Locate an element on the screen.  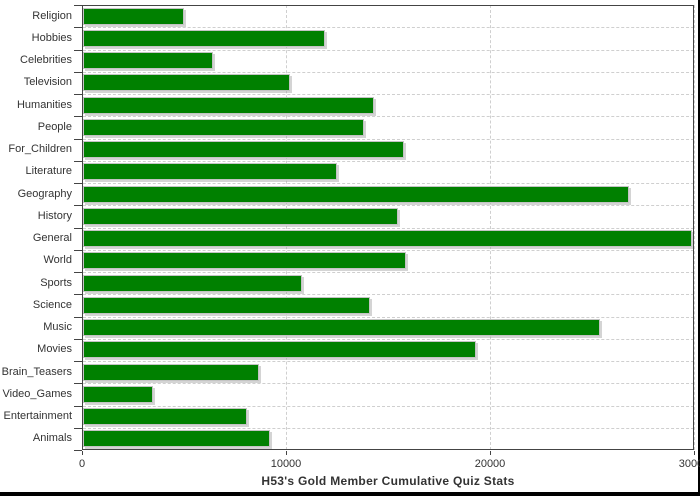
y-axis-category-label: Hobbies is located at coordinates (51, 37).